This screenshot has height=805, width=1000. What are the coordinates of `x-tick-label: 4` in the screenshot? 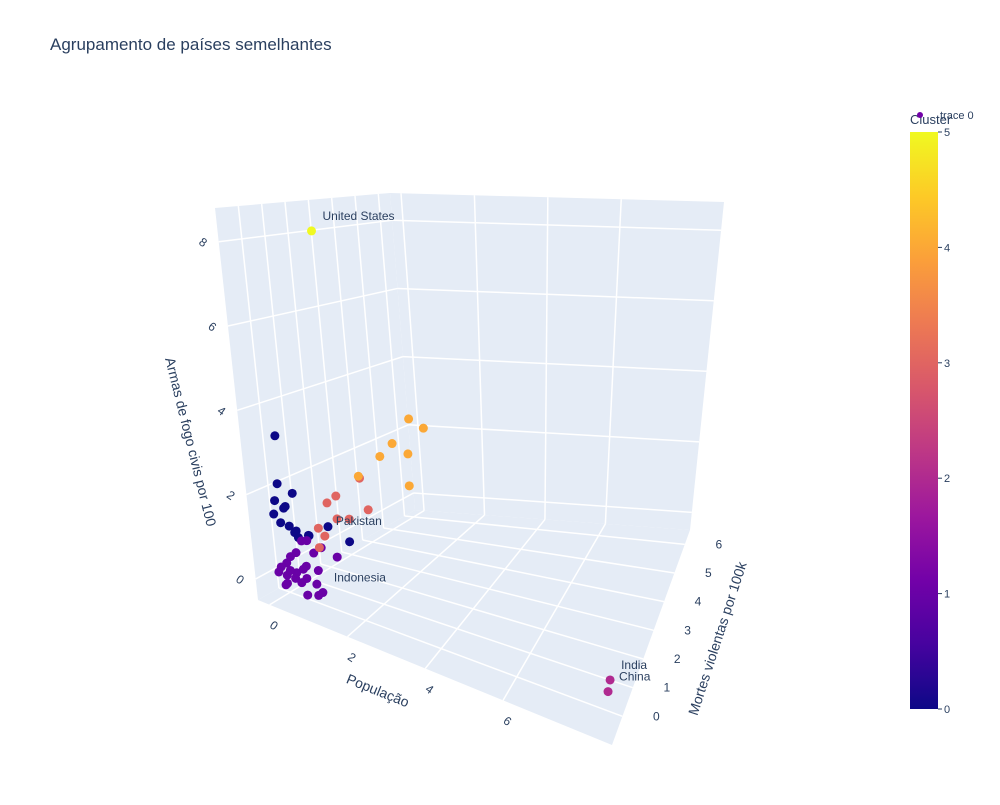 It's located at (430, 689).